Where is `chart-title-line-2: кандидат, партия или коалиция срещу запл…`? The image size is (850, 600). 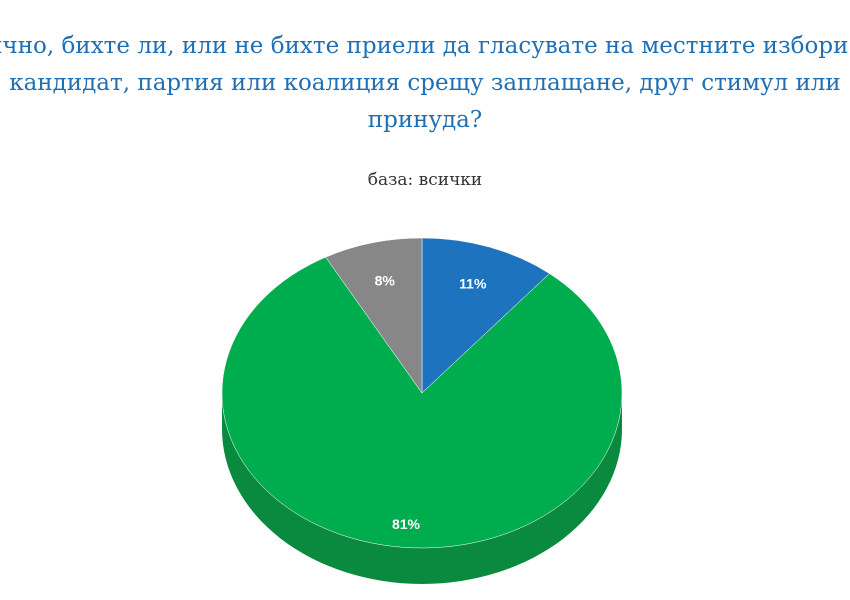
chart-title-line-2: кандидат, партия или коалиция срещу запл… is located at coordinates (425, 83).